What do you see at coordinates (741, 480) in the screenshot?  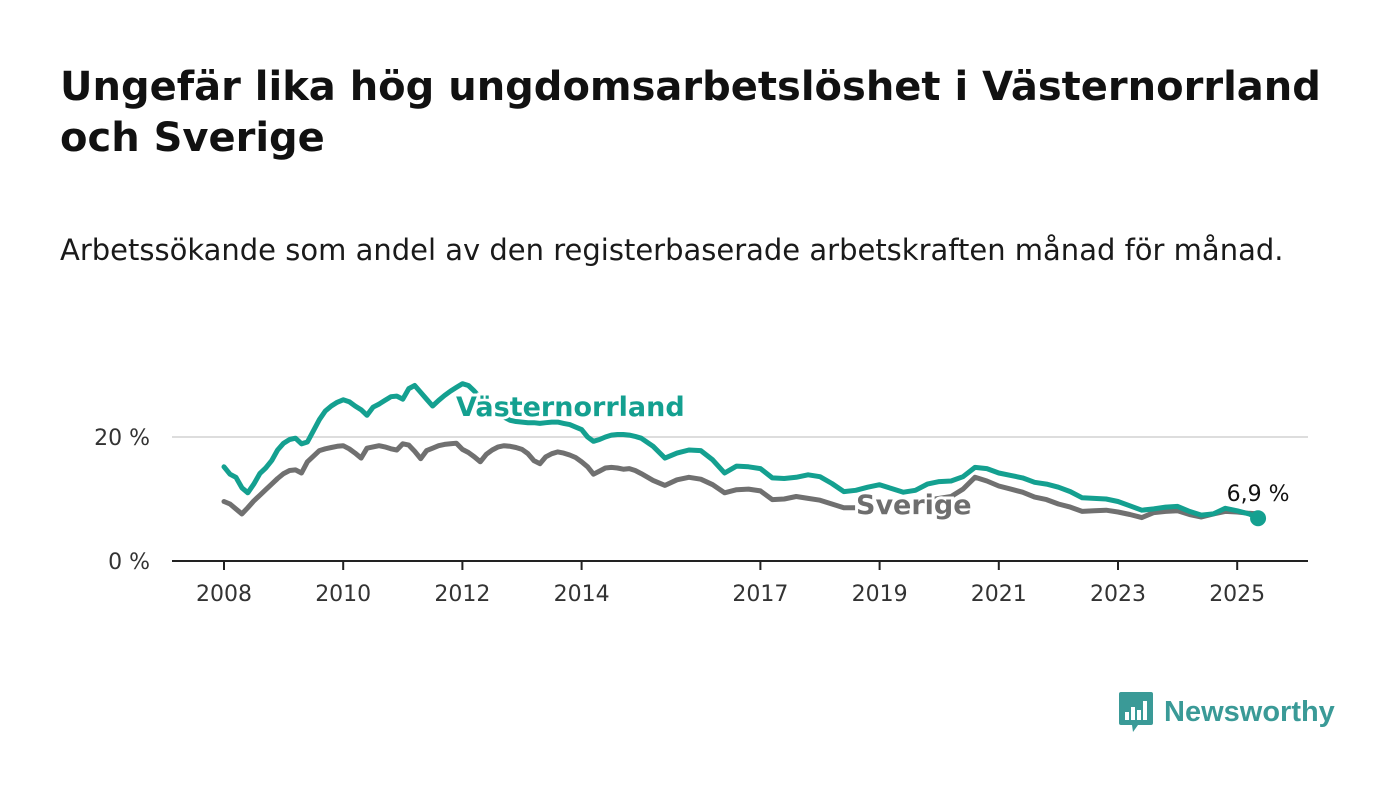 I see `series-line-sverige` at bounding box center [741, 480].